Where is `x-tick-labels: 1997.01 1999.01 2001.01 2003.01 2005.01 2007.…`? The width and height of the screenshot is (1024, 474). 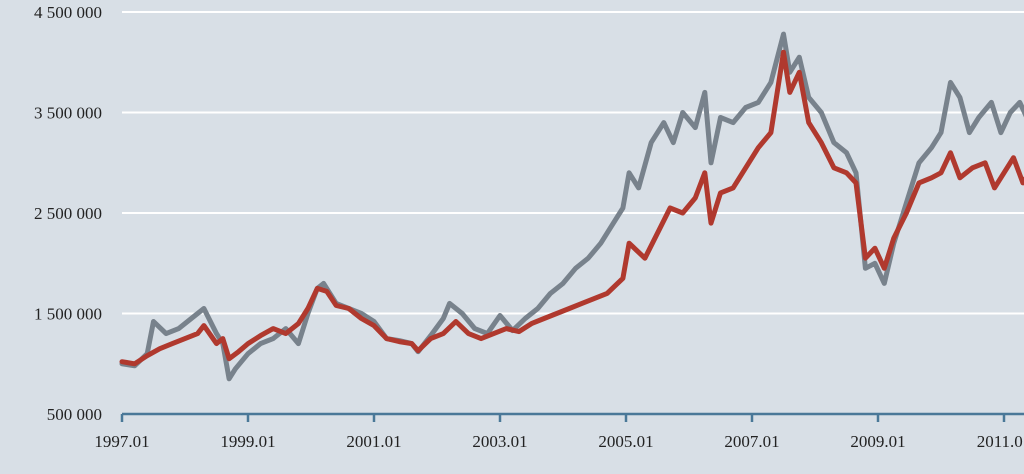 x-tick-labels: 1997.01 1999.01 2001.01 2003.01 2005.01 2007.… is located at coordinates (559, 441).